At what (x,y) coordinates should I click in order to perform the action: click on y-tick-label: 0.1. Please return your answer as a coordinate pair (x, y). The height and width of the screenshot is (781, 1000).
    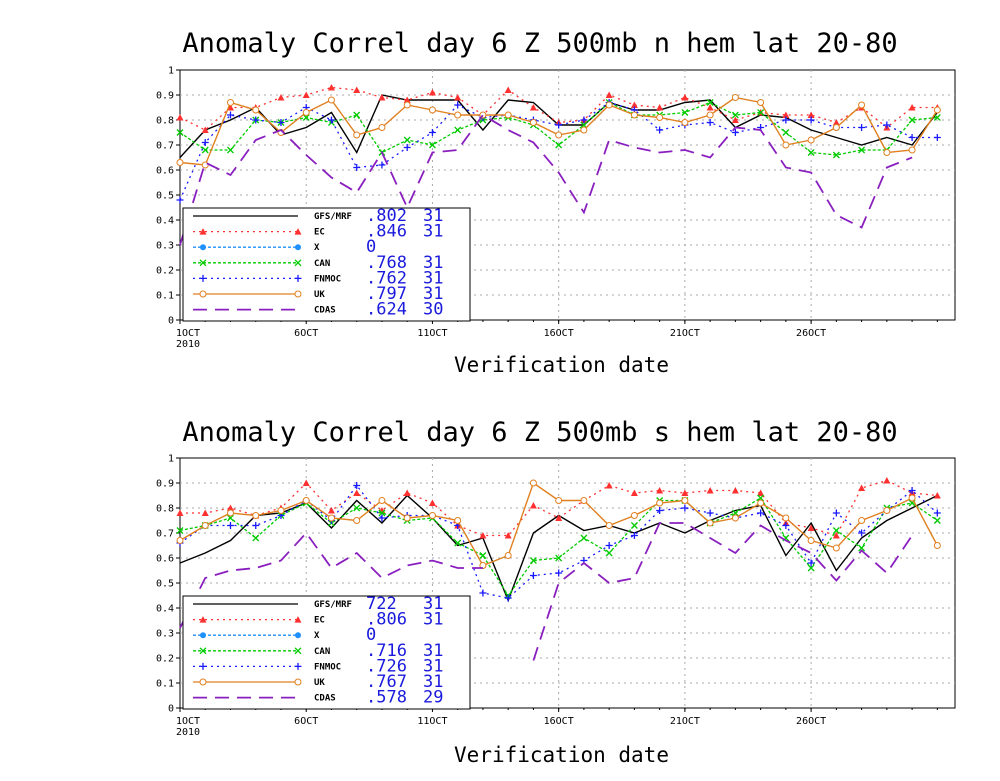
    Looking at the image, I should click on (165, 684).